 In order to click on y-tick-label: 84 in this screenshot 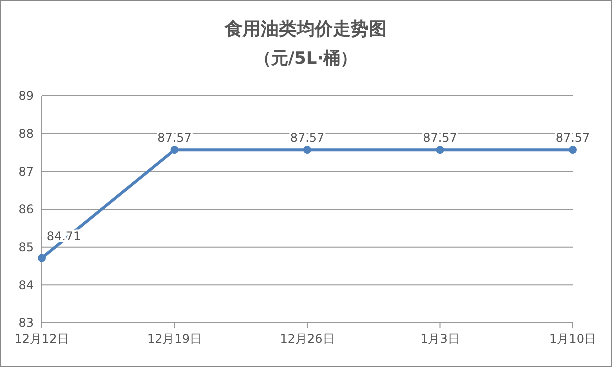, I will do `click(26, 285)`.